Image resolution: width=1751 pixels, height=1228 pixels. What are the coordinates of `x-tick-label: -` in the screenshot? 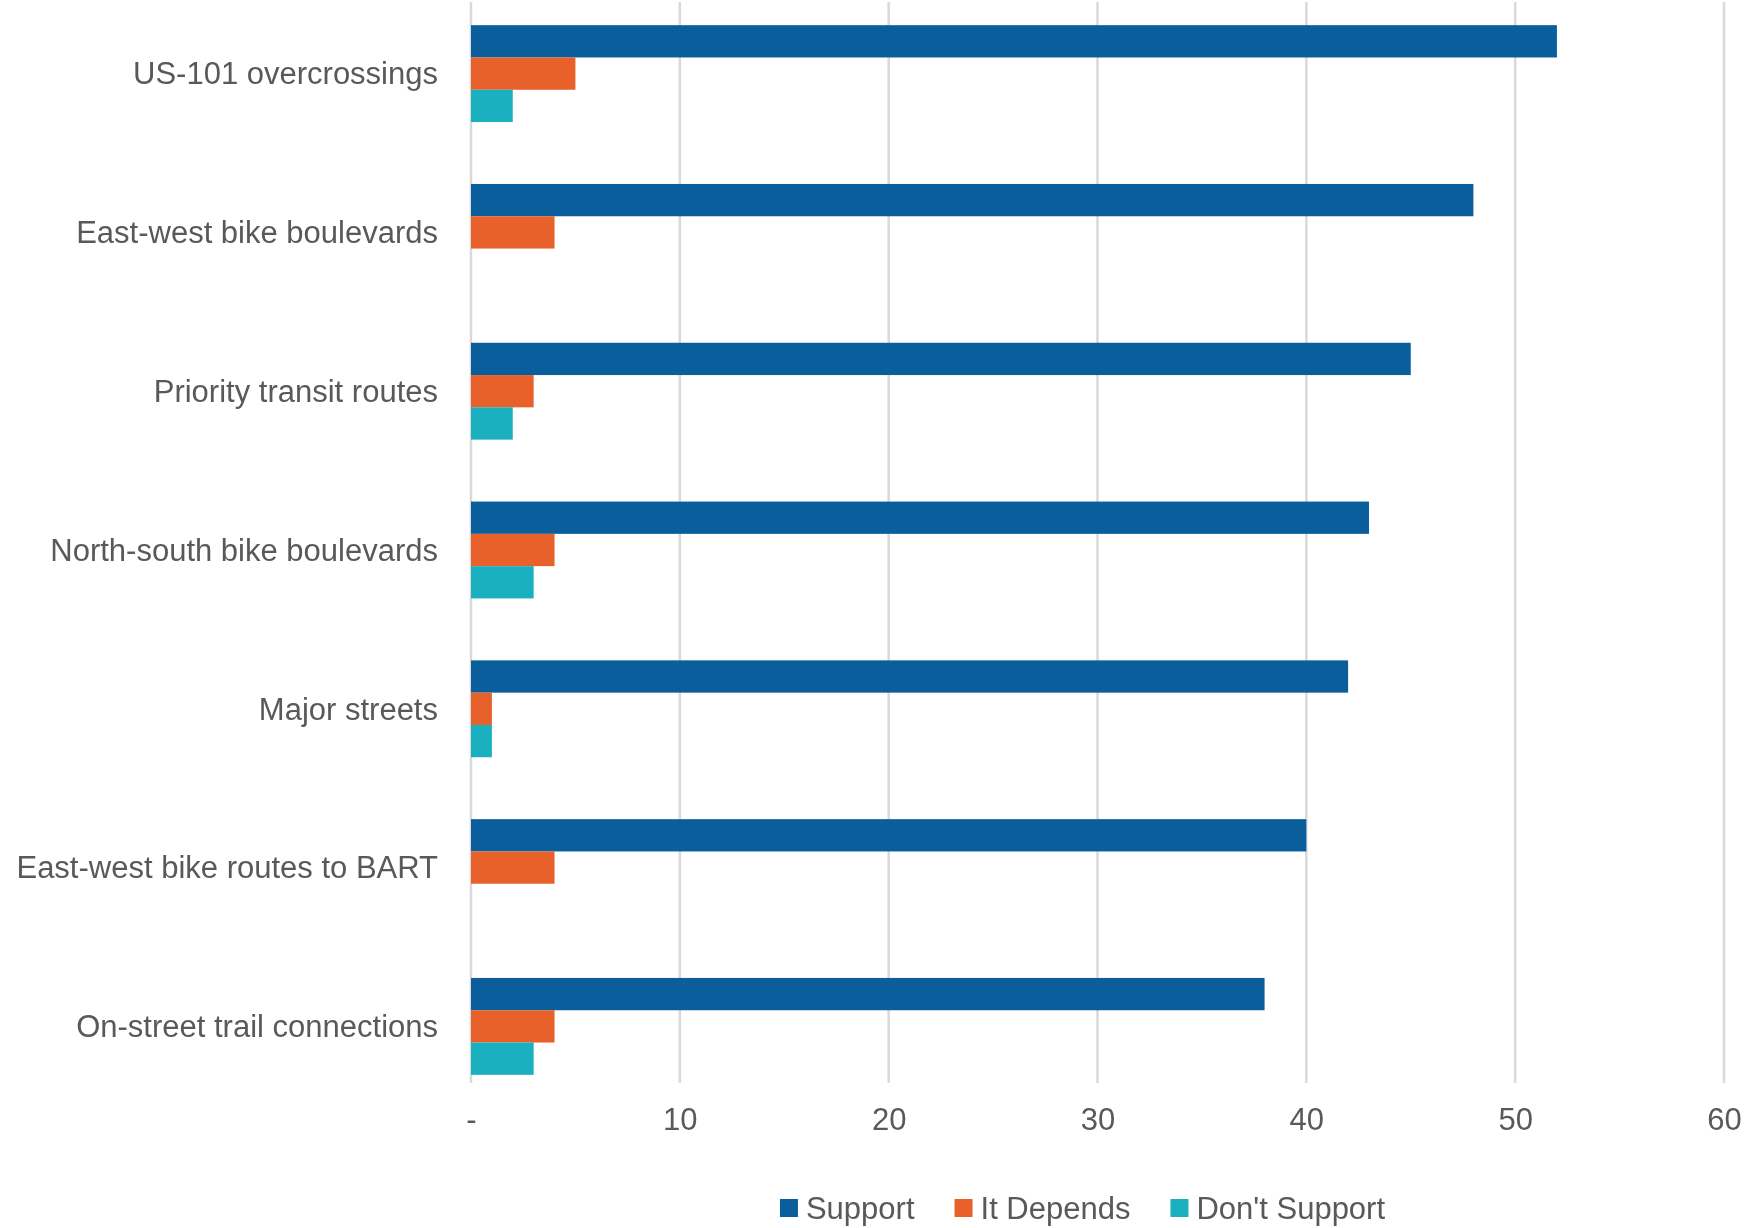 It's located at (471, 1120).